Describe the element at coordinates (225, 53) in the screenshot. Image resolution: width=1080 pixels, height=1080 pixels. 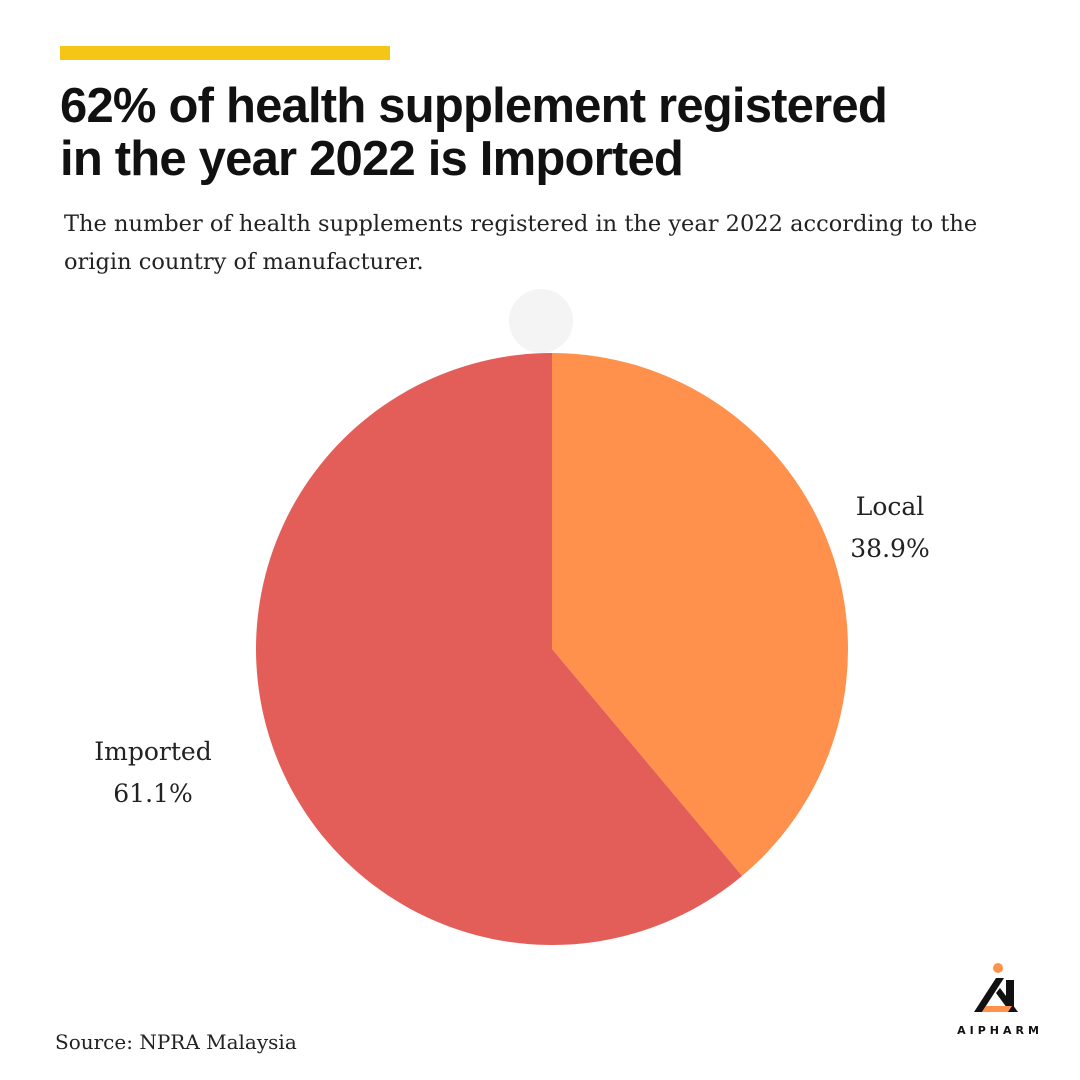
I see `accent-bar` at that location.